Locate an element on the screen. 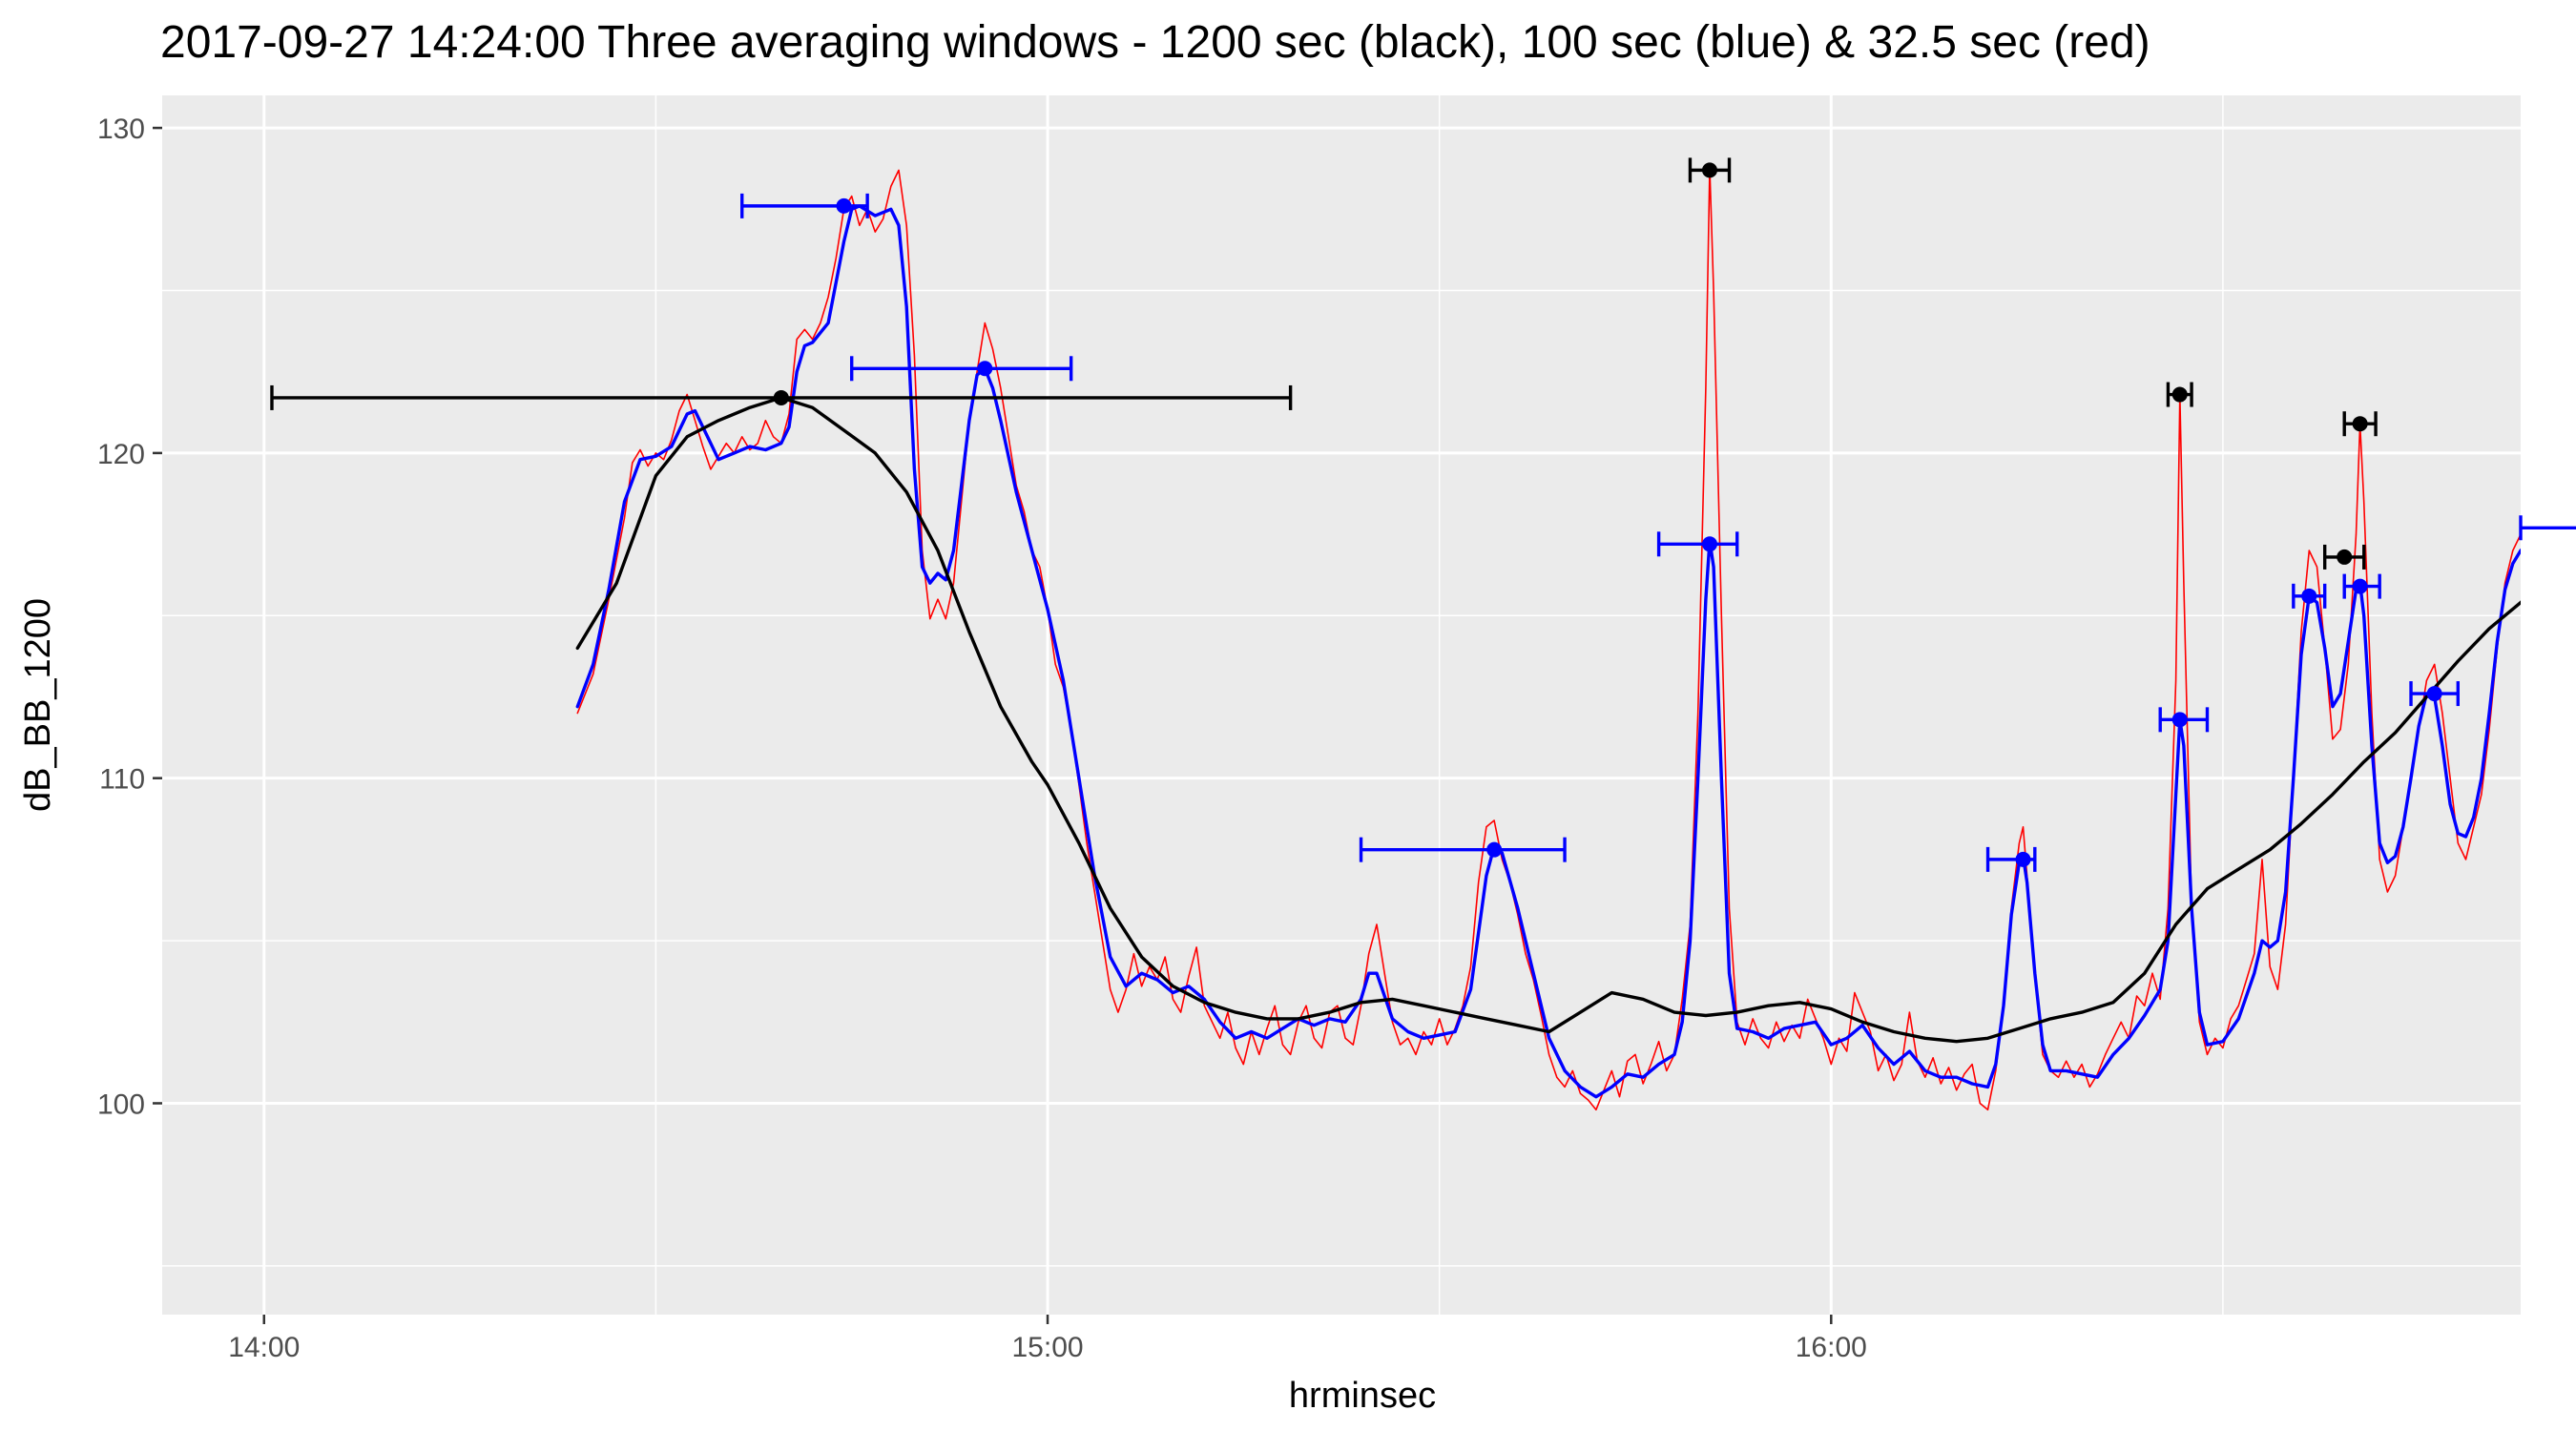 Image resolution: width=2576 pixels, height=1431 pixels. x-tick-label: 15:00 is located at coordinates (1047, 1347).